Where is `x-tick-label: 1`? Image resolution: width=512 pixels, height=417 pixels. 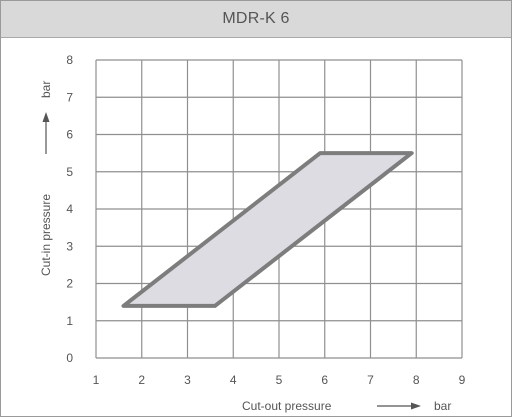
x-tick-label: 1 is located at coordinates (96, 380).